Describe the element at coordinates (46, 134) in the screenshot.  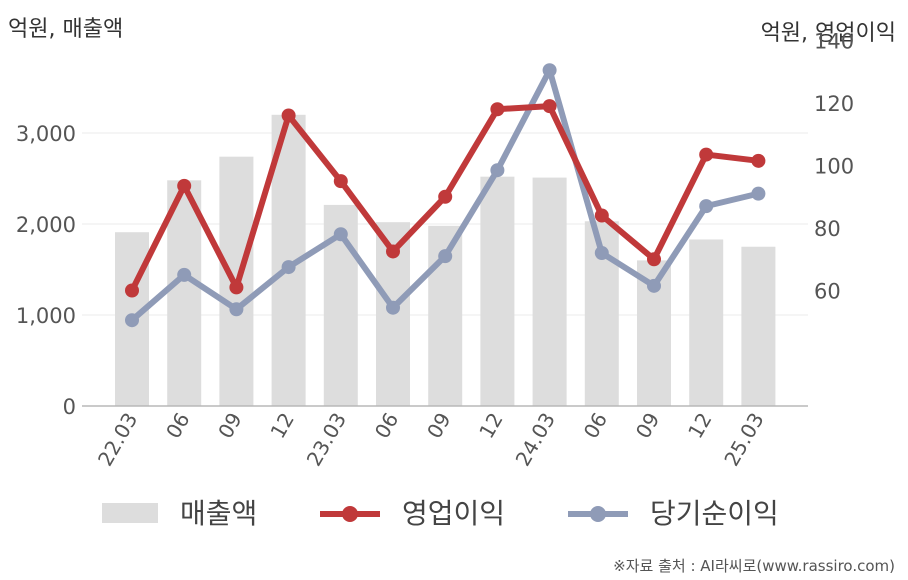
I see `left-tick-label: 3,000` at that location.